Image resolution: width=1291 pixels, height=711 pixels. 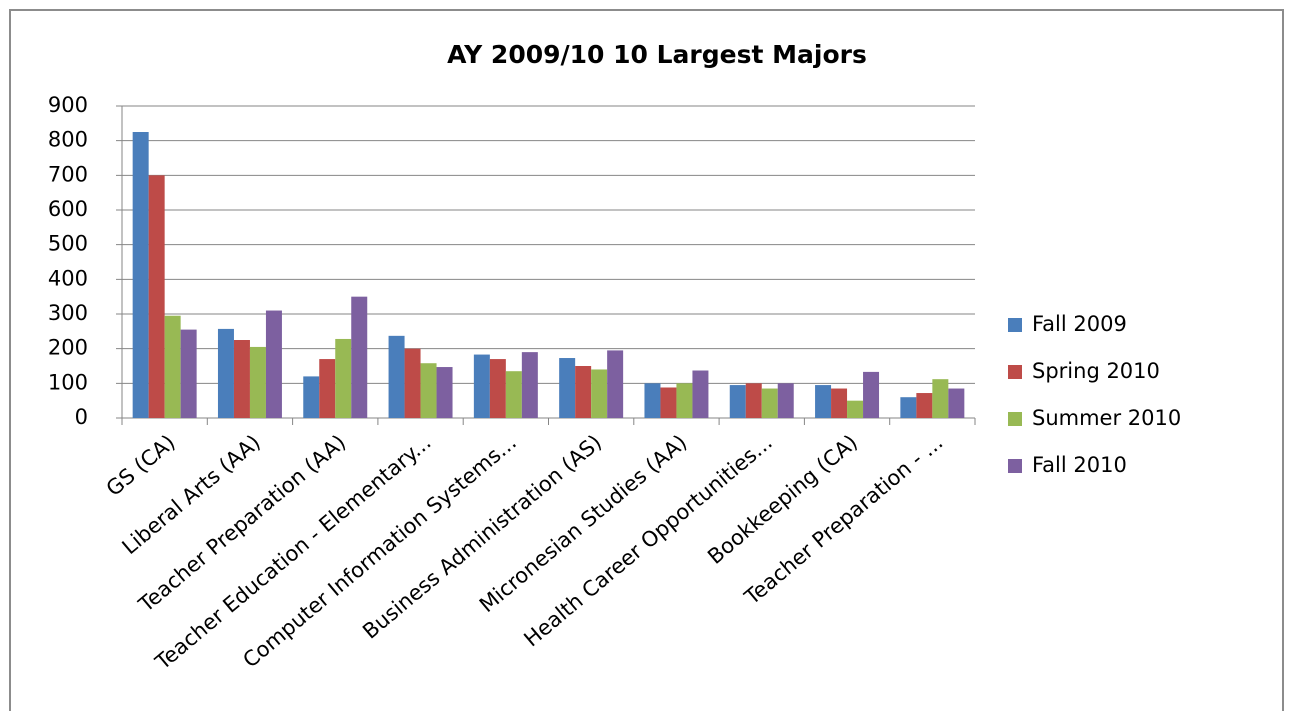 I want to click on chart-title: AY 2009/10 10 Largest Majors, so click(x=657, y=54).